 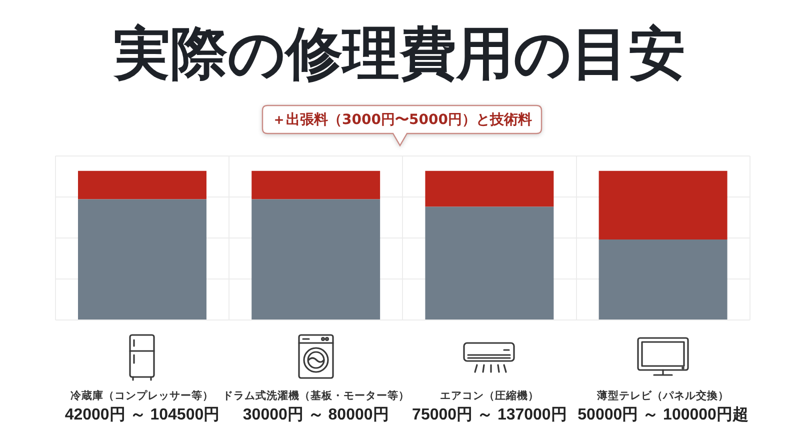 What do you see at coordinates (142, 395) in the screenshot?
I see `x-tick-label: 冷蔵庫（コンプレッサー等）` at bounding box center [142, 395].